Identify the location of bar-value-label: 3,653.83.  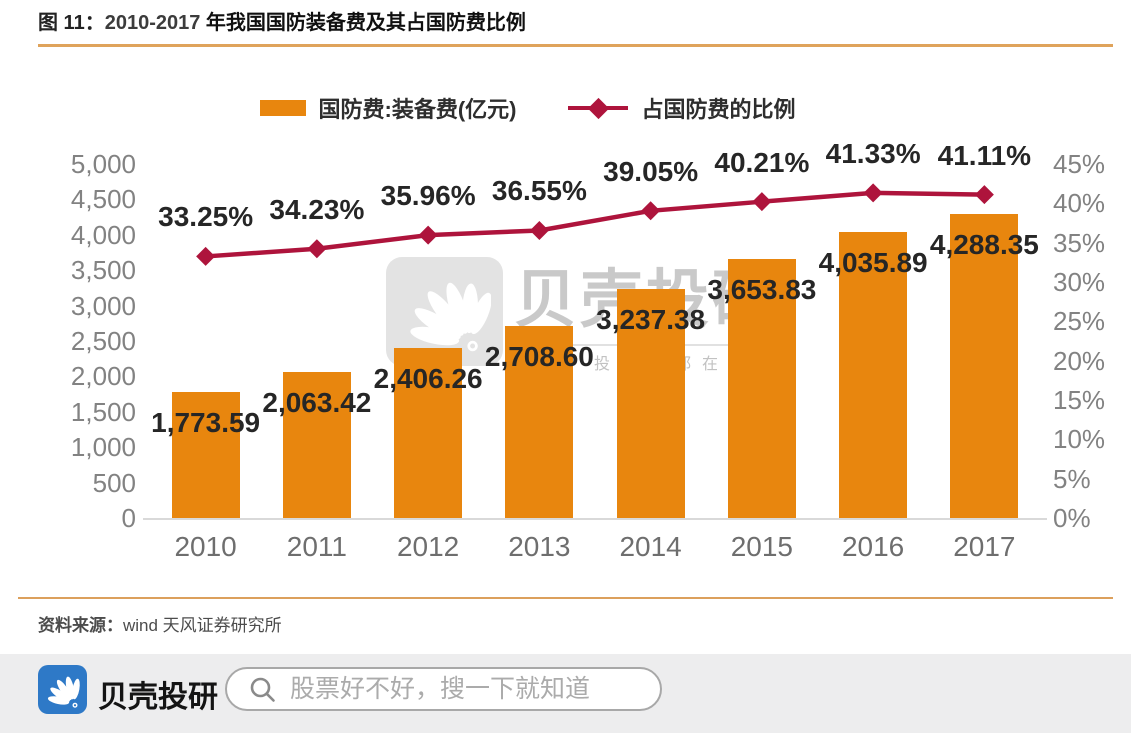
(762, 290).